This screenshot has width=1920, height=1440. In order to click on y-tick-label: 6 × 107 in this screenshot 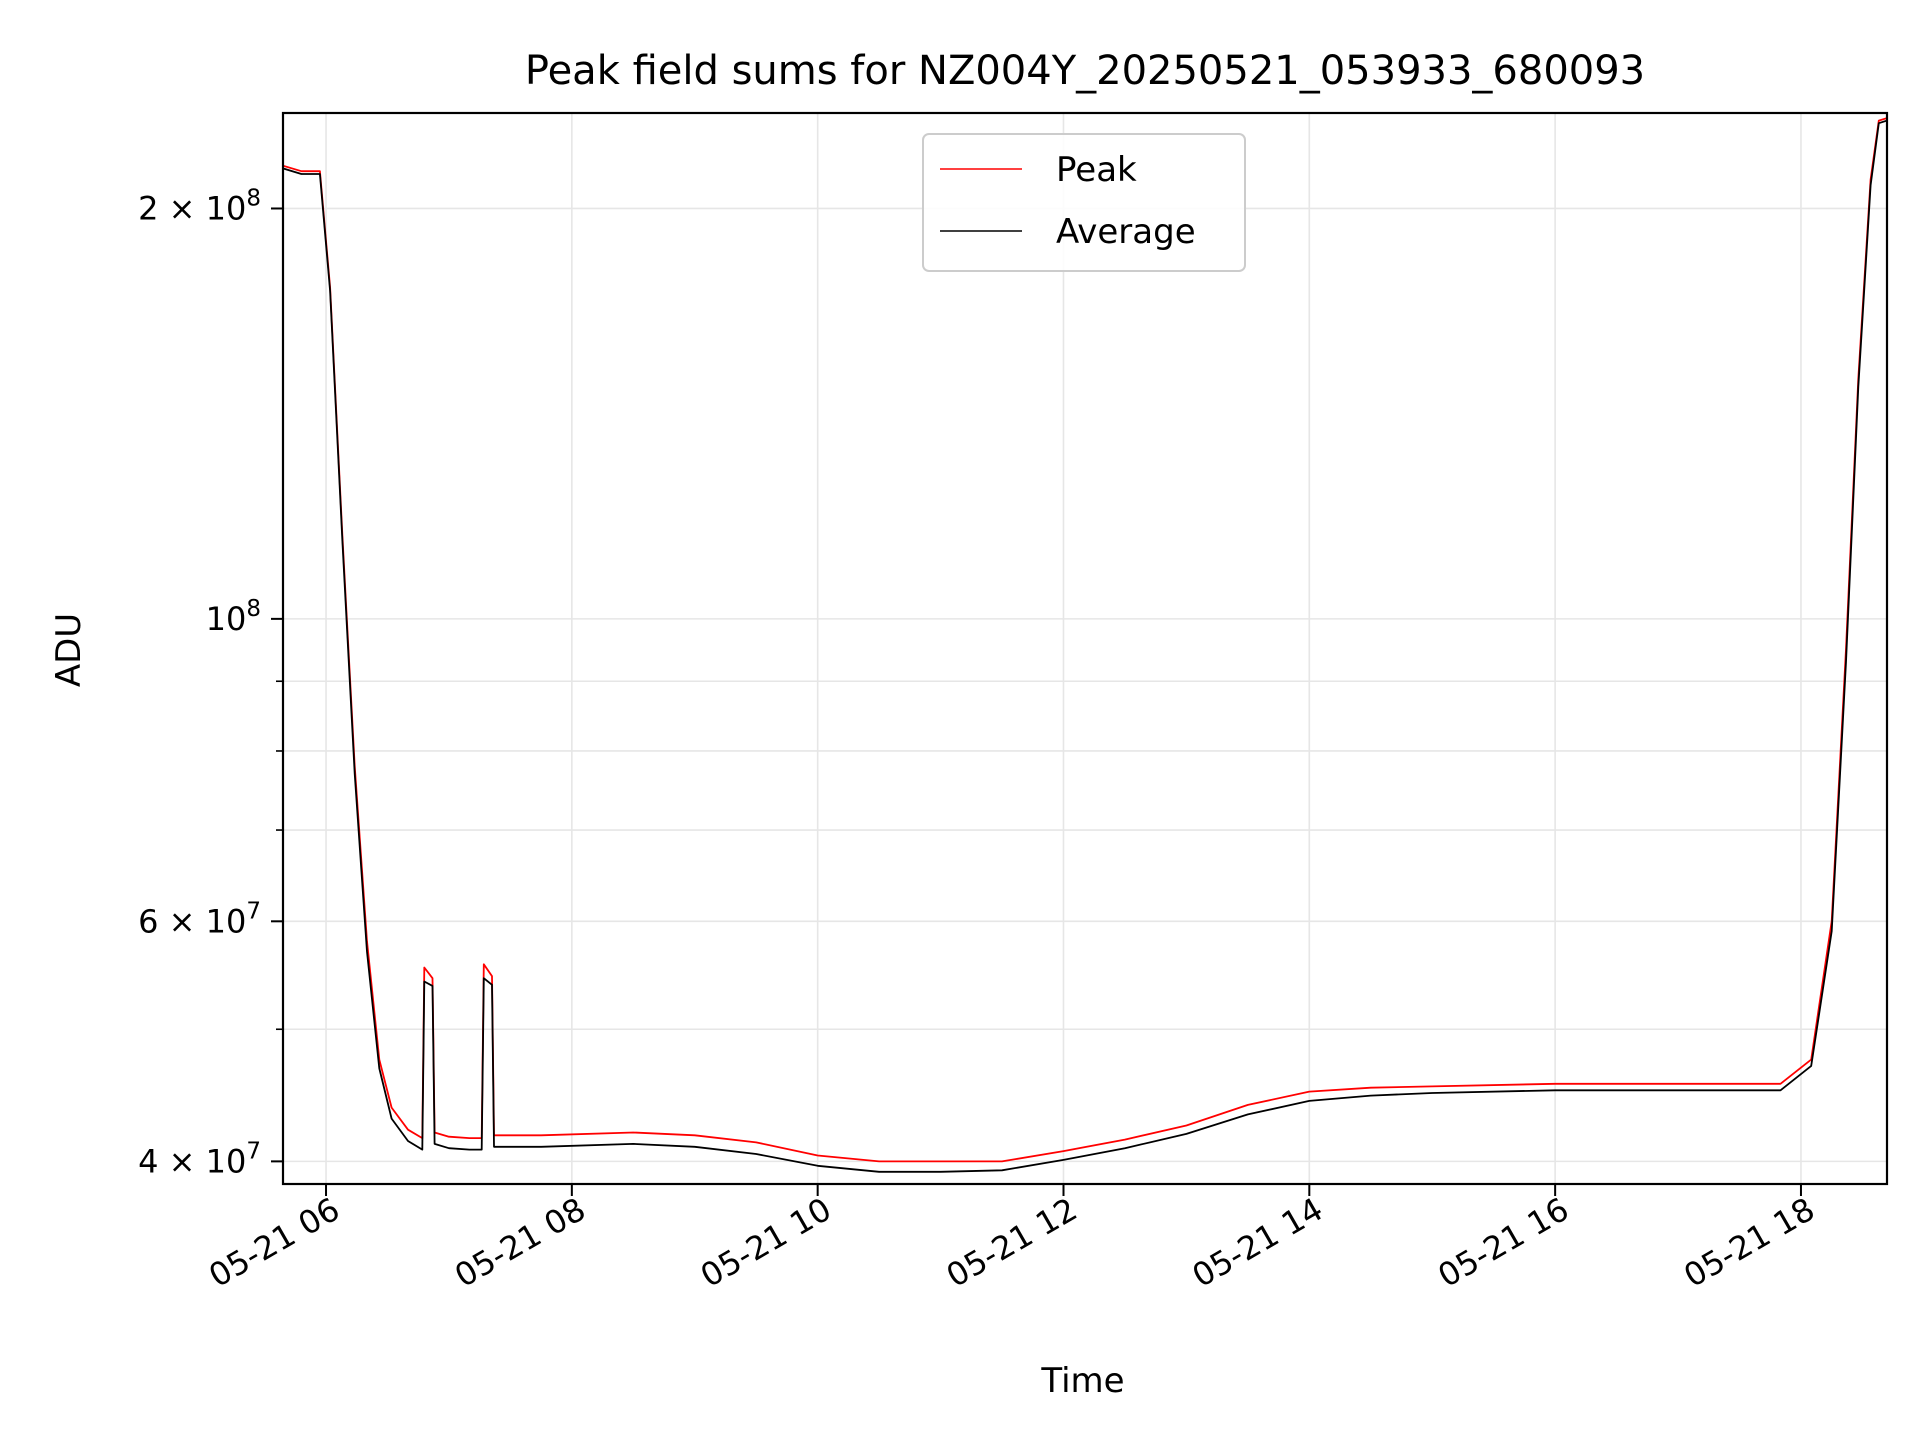, I will do `click(199, 919)`.